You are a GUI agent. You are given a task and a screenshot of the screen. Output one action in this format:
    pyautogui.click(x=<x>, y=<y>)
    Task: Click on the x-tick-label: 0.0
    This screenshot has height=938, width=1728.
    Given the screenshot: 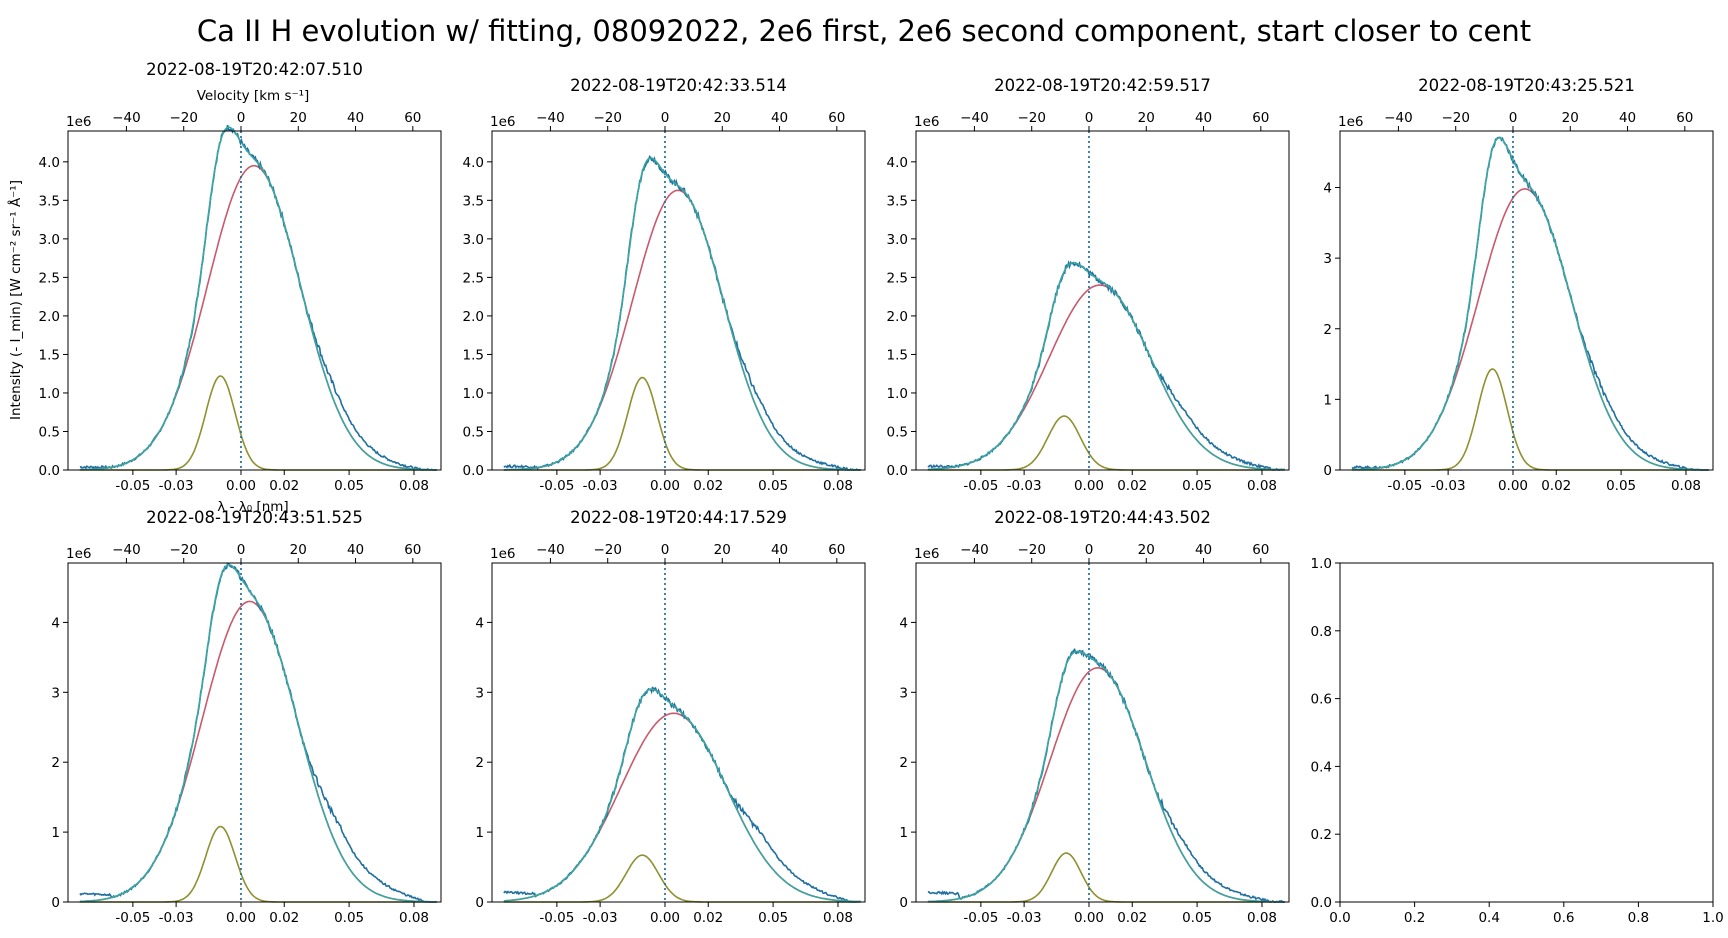 What is the action you would take?
    pyautogui.click(x=1339, y=918)
    